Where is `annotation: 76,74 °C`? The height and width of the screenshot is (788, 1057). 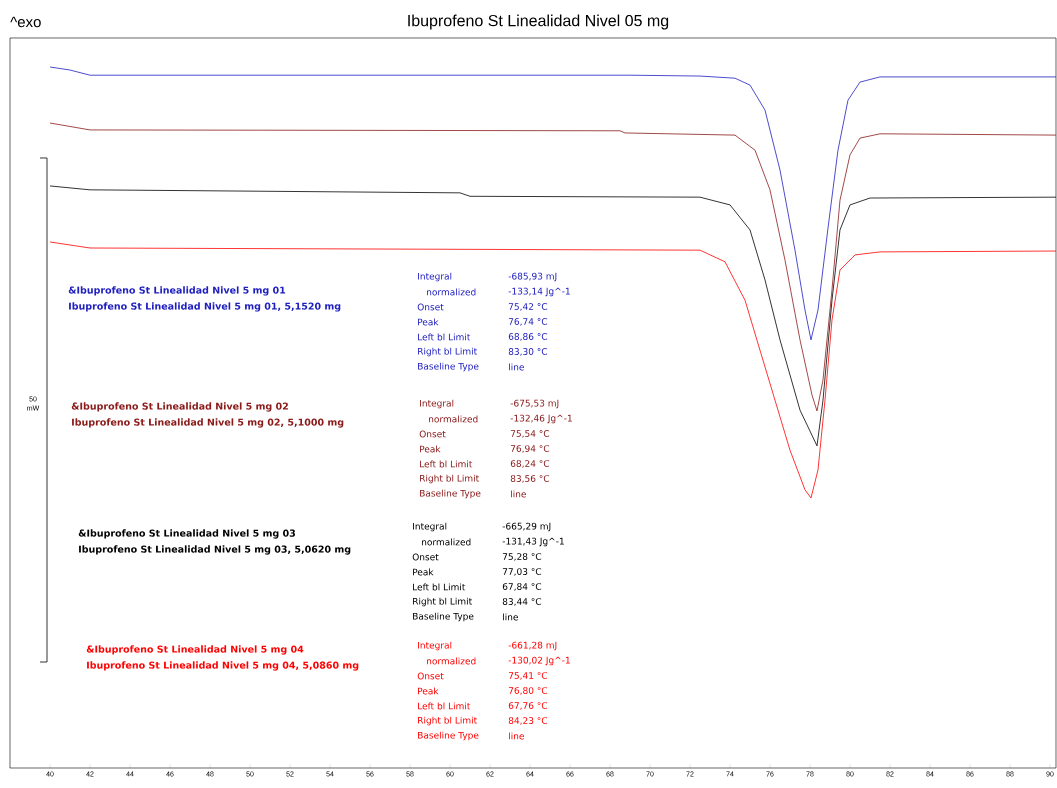
annotation: 76,74 °C is located at coordinates (528, 322).